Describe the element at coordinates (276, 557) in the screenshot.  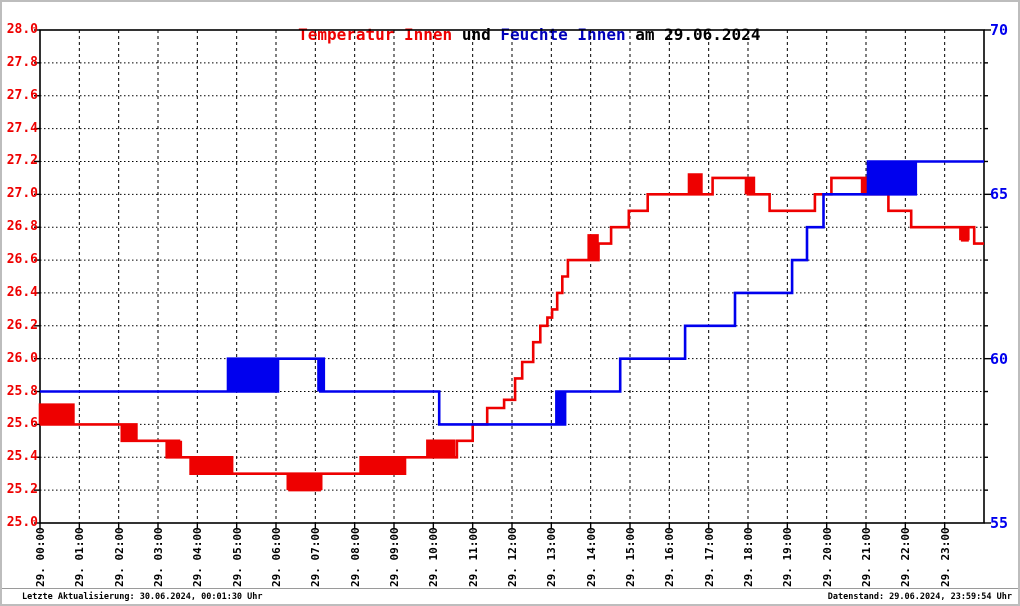
I see `x-tick-label: 29. 06:00` at that location.